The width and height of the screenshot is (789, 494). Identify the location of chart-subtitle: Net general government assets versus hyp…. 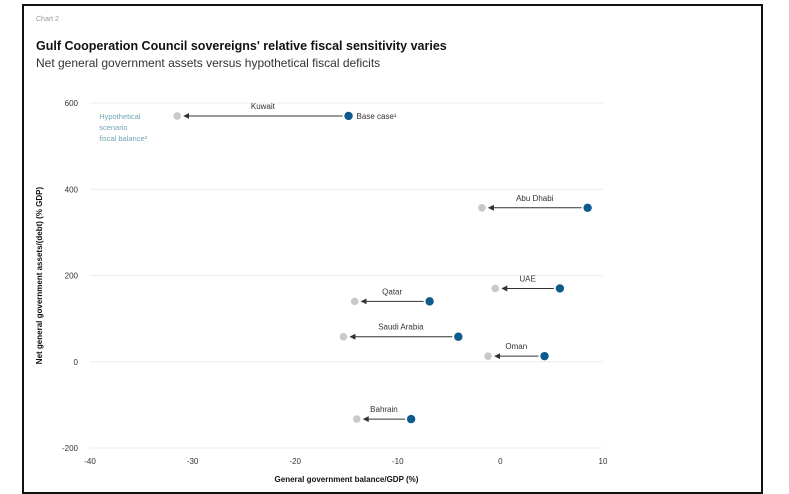
(208, 63).